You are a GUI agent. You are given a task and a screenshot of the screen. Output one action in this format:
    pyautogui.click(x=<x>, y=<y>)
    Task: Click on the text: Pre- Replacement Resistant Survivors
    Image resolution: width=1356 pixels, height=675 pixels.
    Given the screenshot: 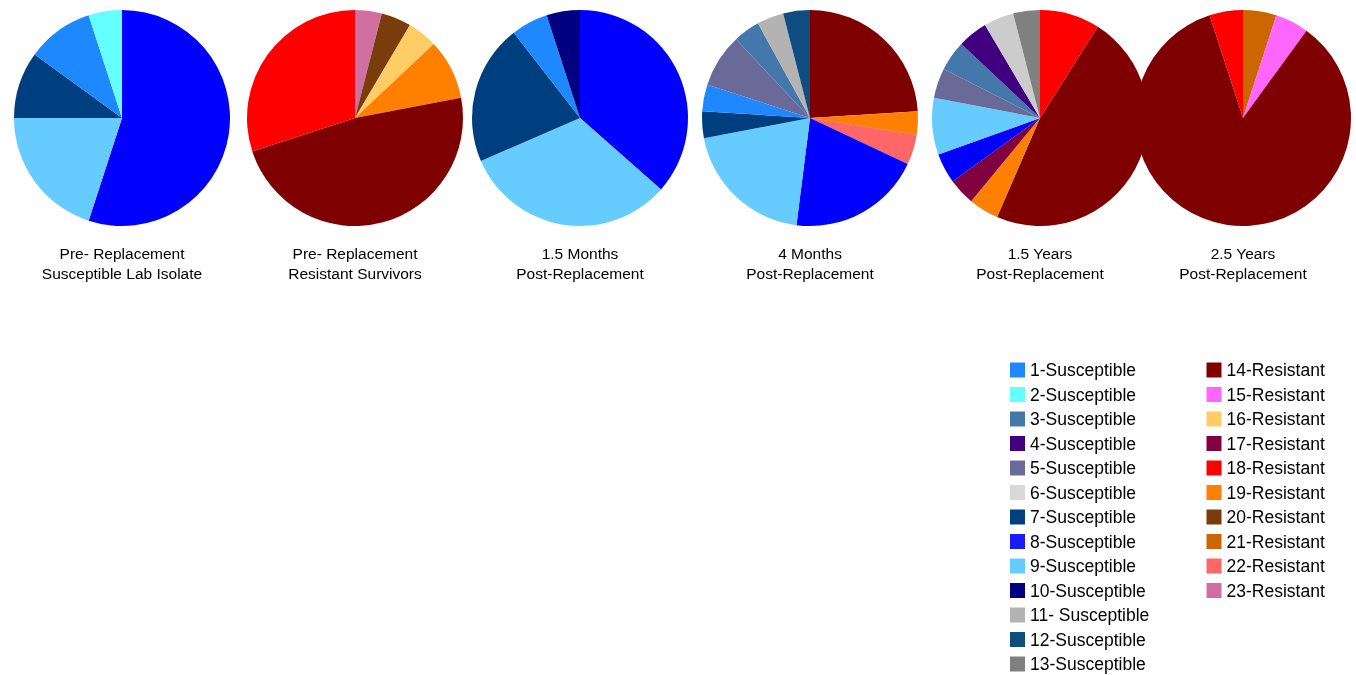 What is the action you would take?
    pyautogui.click(x=355, y=263)
    